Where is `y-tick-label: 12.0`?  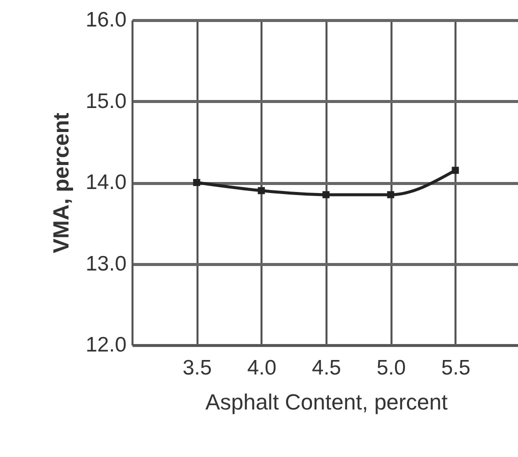 y-tick-label: 12.0 is located at coordinates (106, 345).